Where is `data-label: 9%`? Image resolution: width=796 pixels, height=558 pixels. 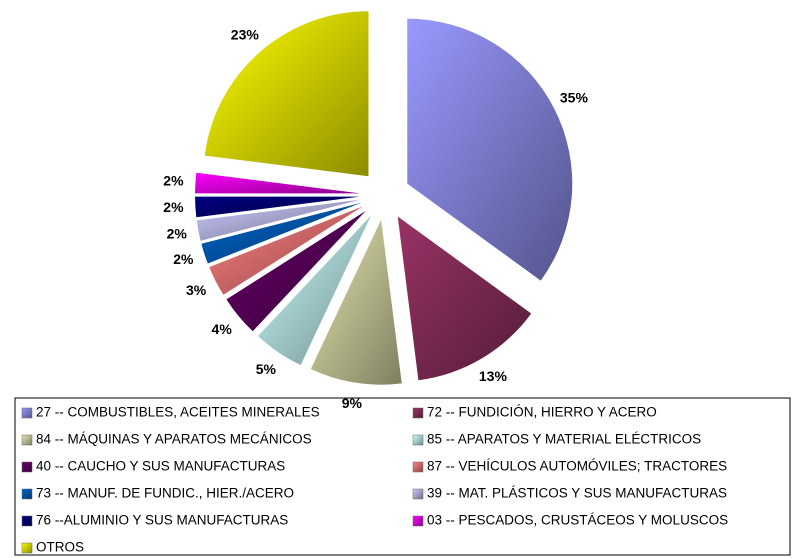 data-label: 9% is located at coordinates (352, 403).